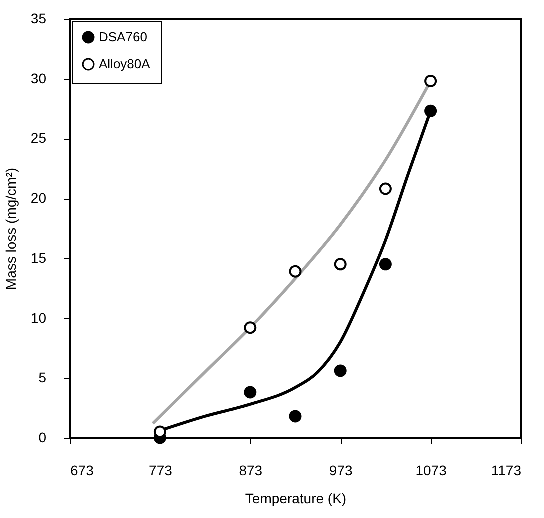  I want to click on legend-label: Alloy80A, so click(125, 64).